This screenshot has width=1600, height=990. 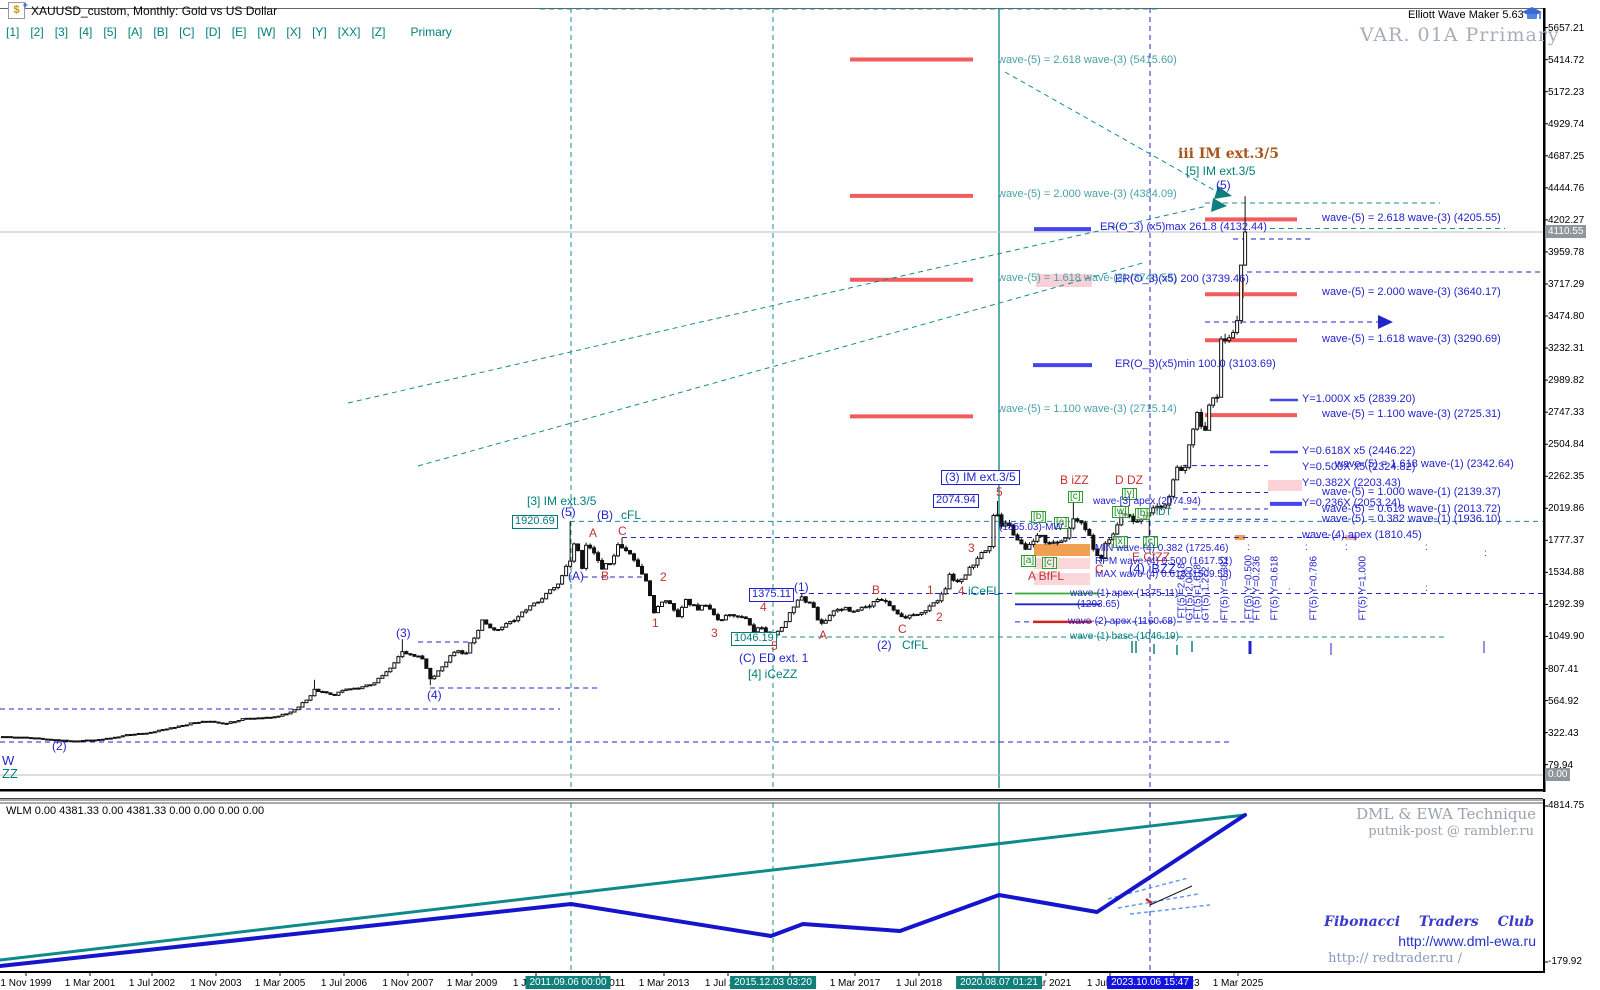 What do you see at coordinates (1120, 512) in the screenshot?
I see `chart-annotation: [w]` at bounding box center [1120, 512].